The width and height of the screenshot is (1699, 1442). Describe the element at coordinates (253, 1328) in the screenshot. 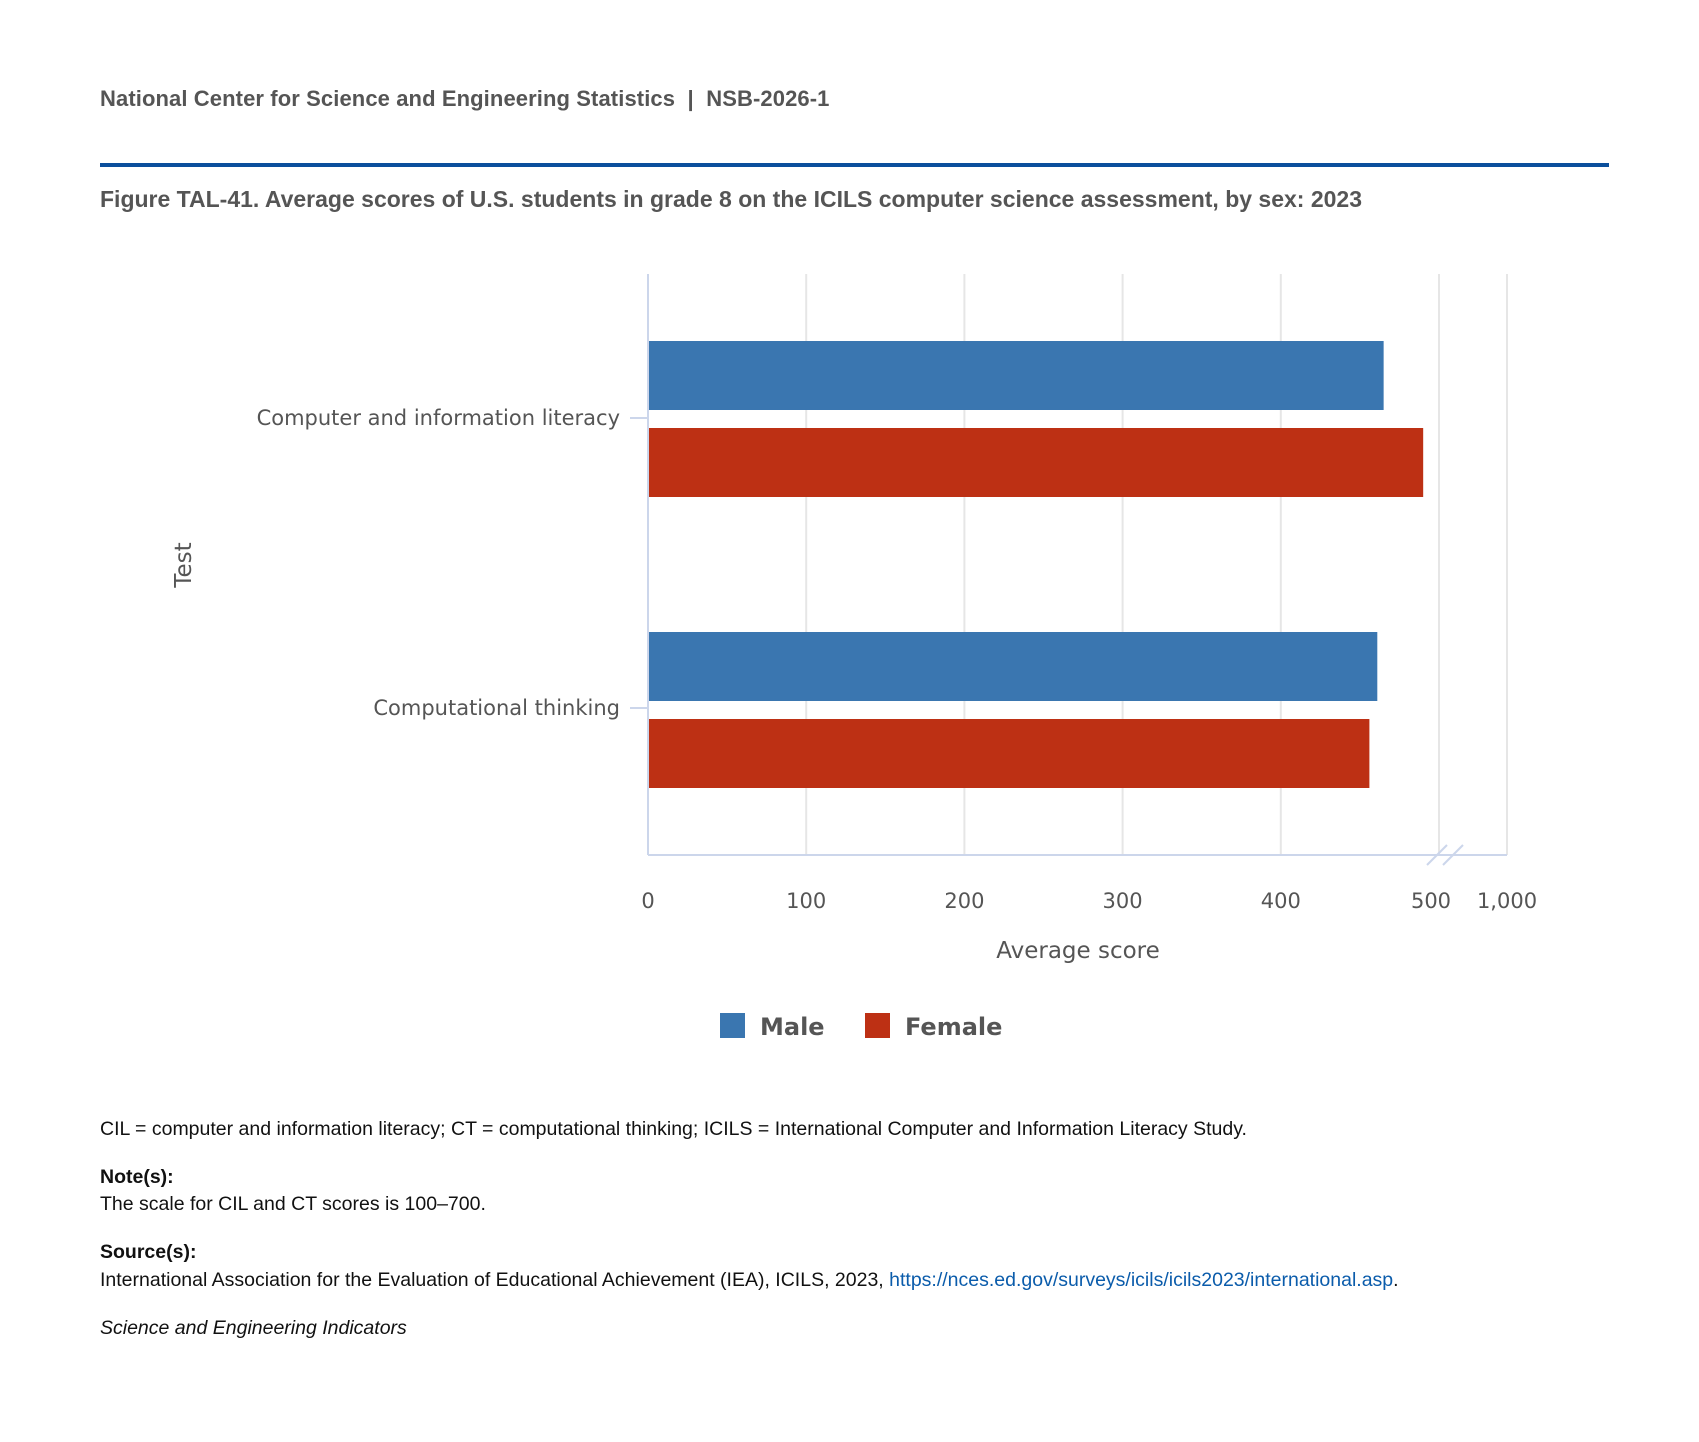

I see `publication-name: Science and Engineering Indicators` at that location.